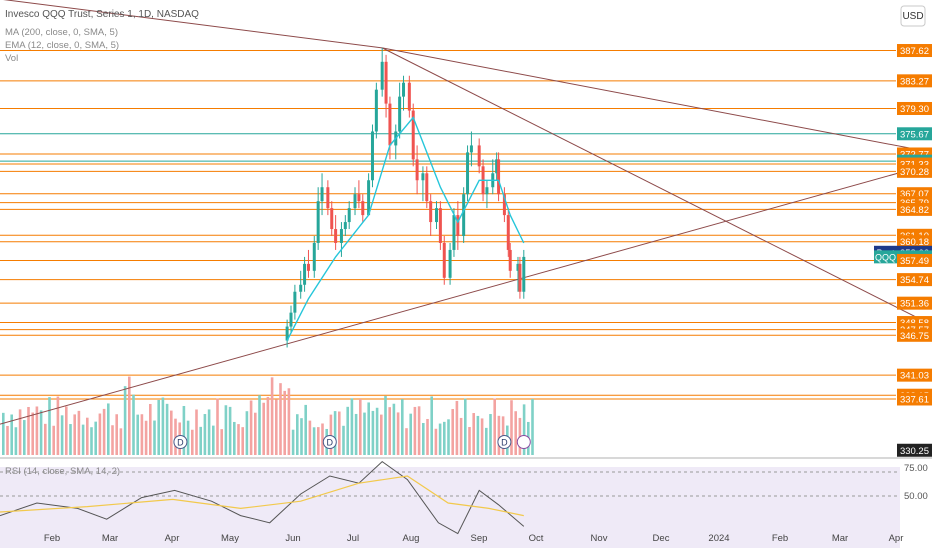  Describe the element at coordinates (11, 58) in the screenshot. I see `indicator-vol: Vol` at that location.